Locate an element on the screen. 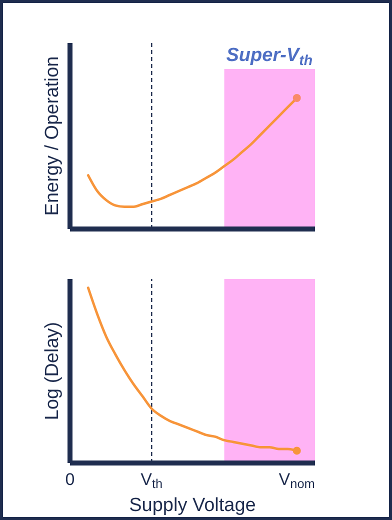  x-tick-label: V$_{nom}$ is located at coordinates (296, 481).